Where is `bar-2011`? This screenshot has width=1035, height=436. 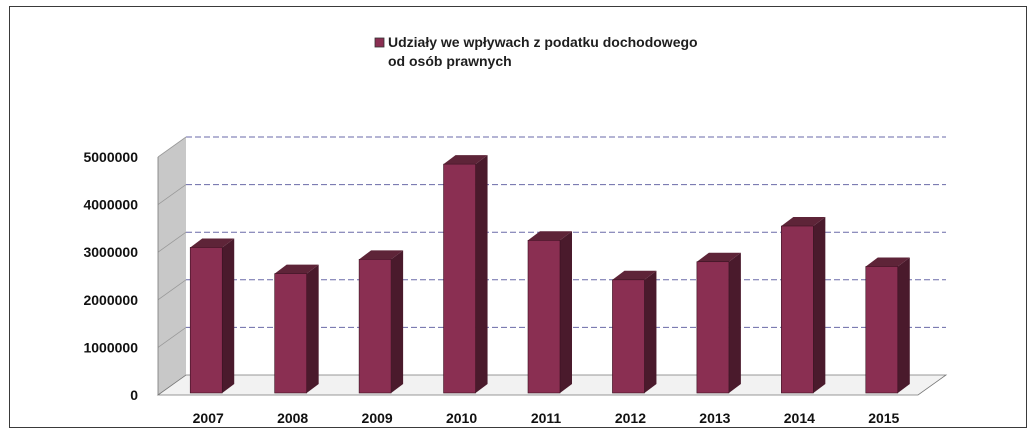
bar-2011 is located at coordinates (549, 312).